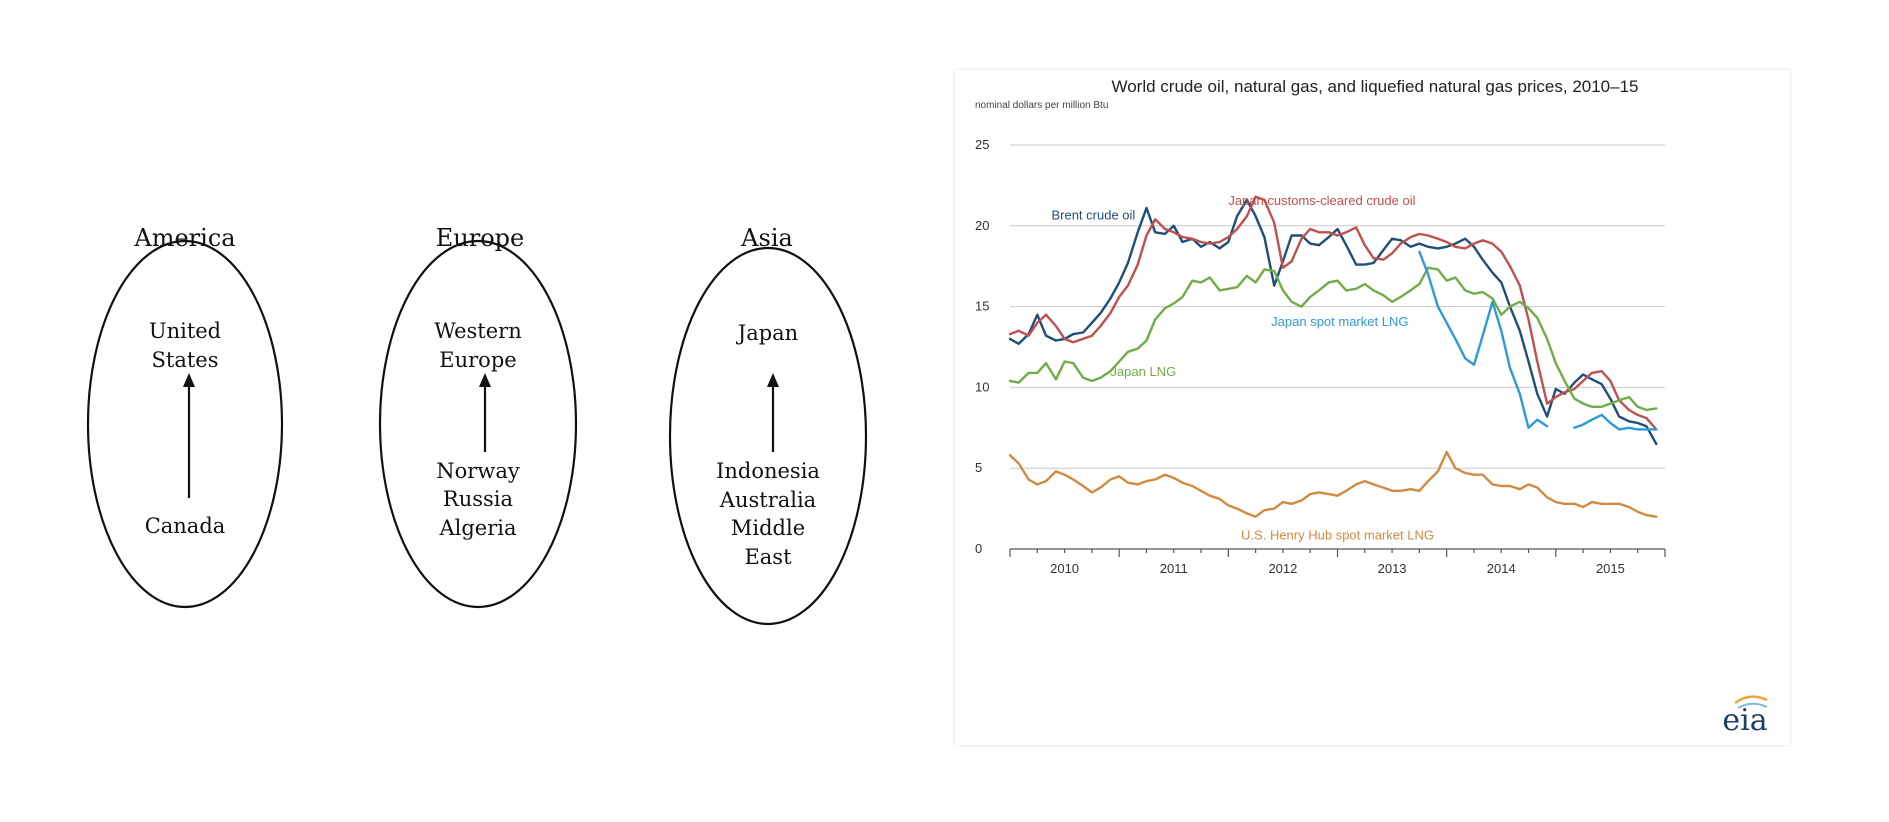 This screenshot has width=1889, height=822. I want to click on importer-label: Europe, so click(477, 360).